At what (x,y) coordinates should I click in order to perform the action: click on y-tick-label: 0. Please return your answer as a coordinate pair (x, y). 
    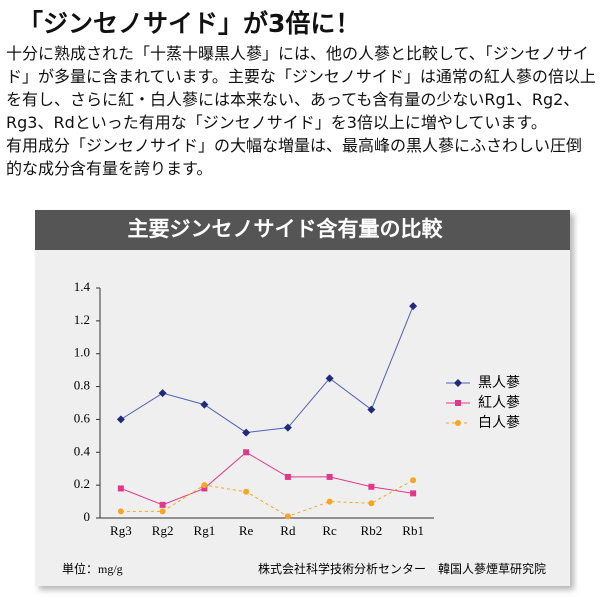
    Looking at the image, I should click on (87, 516).